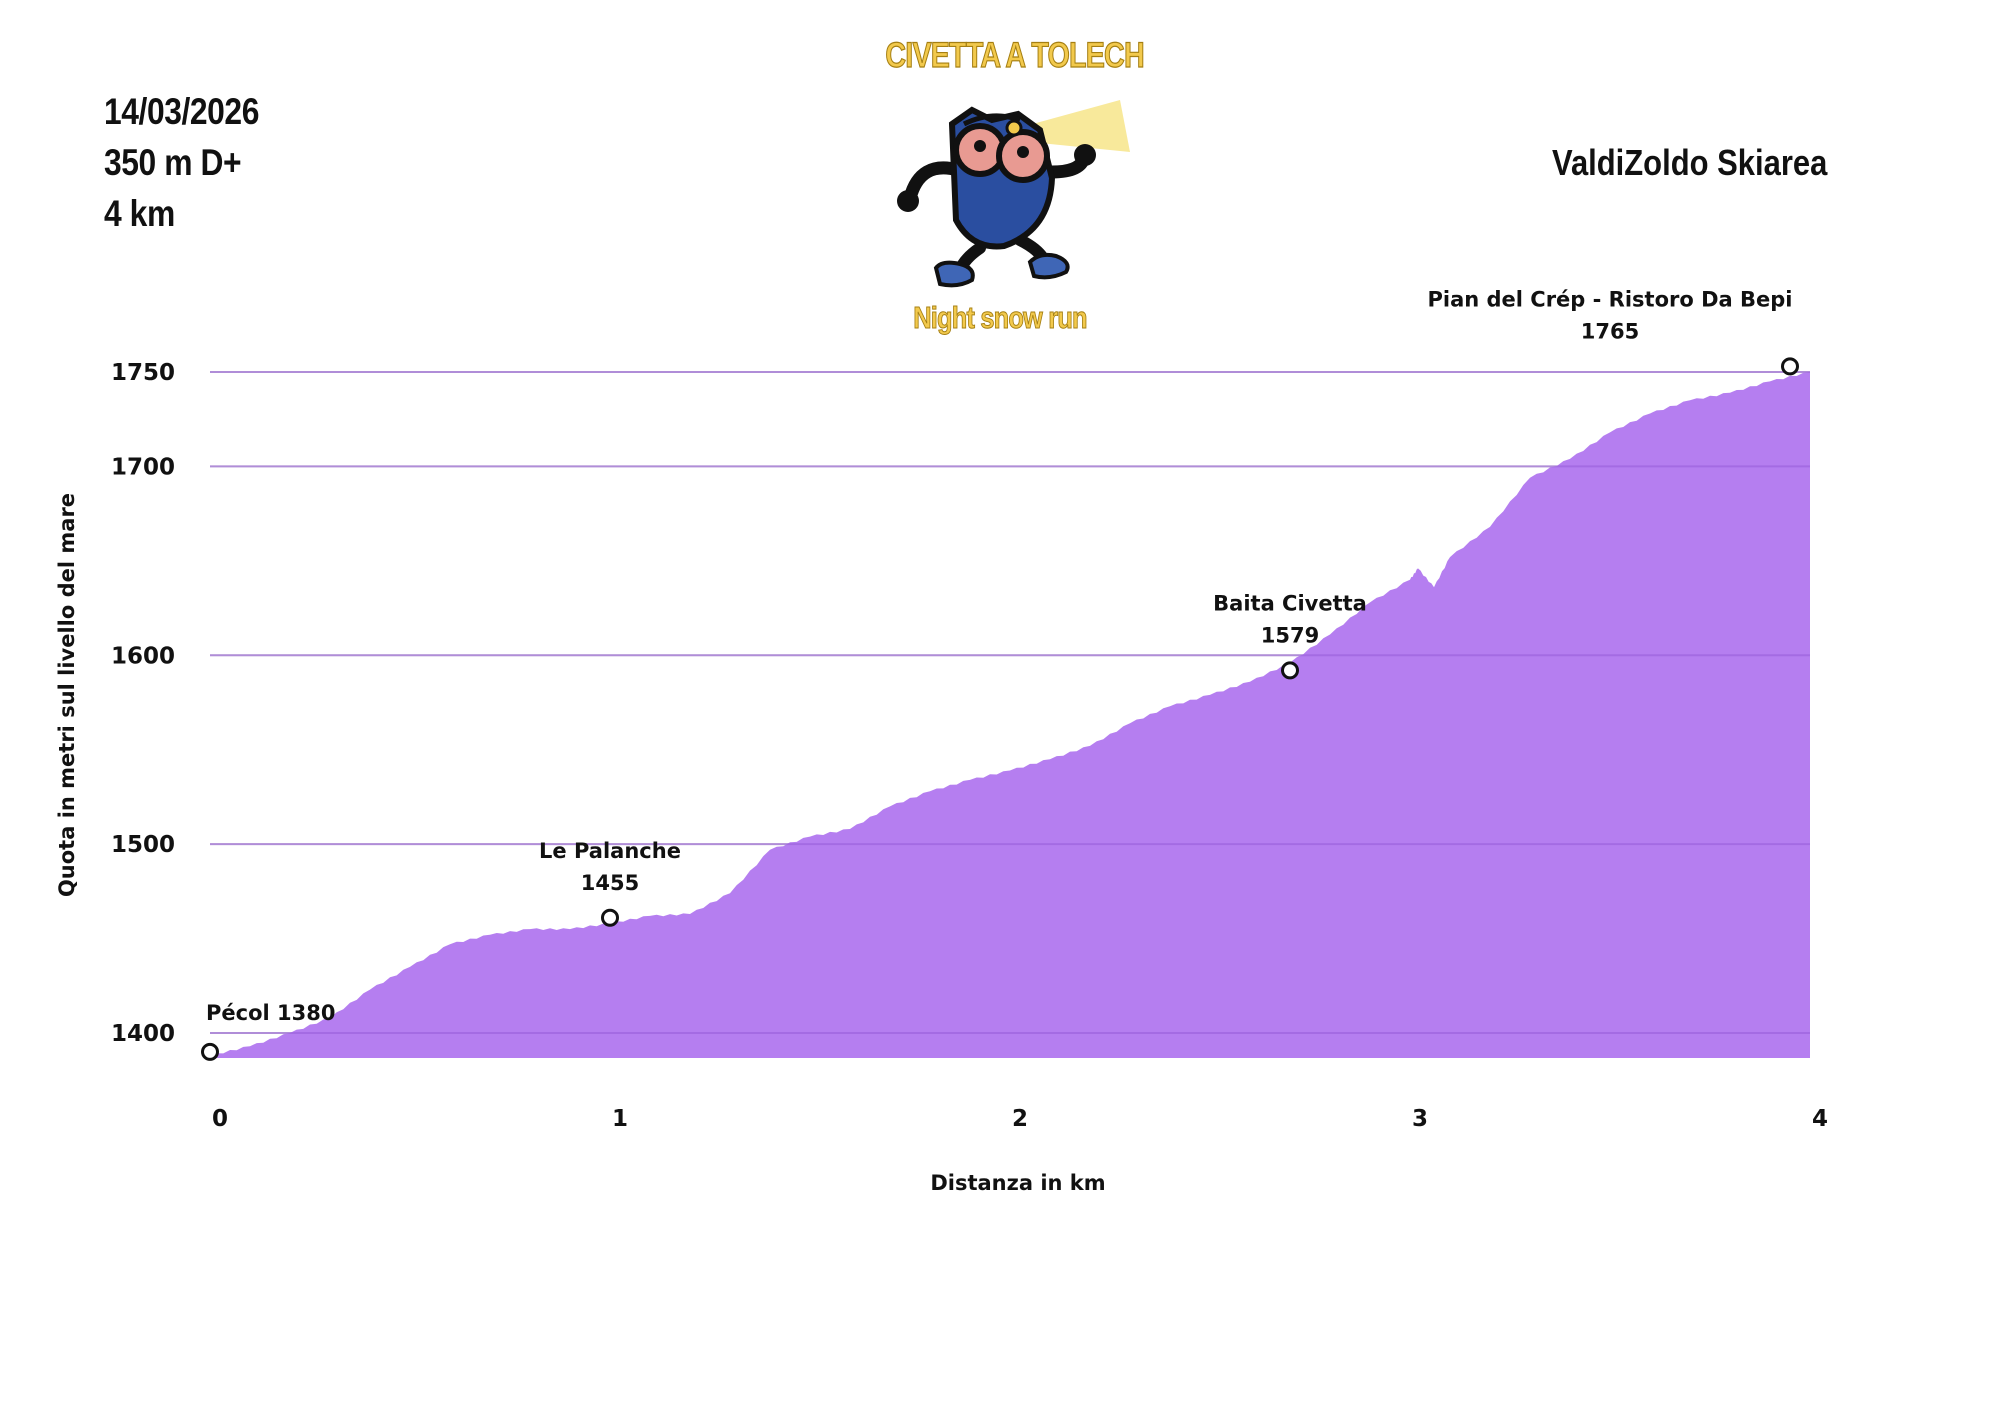  What do you see at coordinates (1000, 318) in the screenshot?
I see `event-logo-subtitle: Night snow run` at bounding box center [1000, 318].